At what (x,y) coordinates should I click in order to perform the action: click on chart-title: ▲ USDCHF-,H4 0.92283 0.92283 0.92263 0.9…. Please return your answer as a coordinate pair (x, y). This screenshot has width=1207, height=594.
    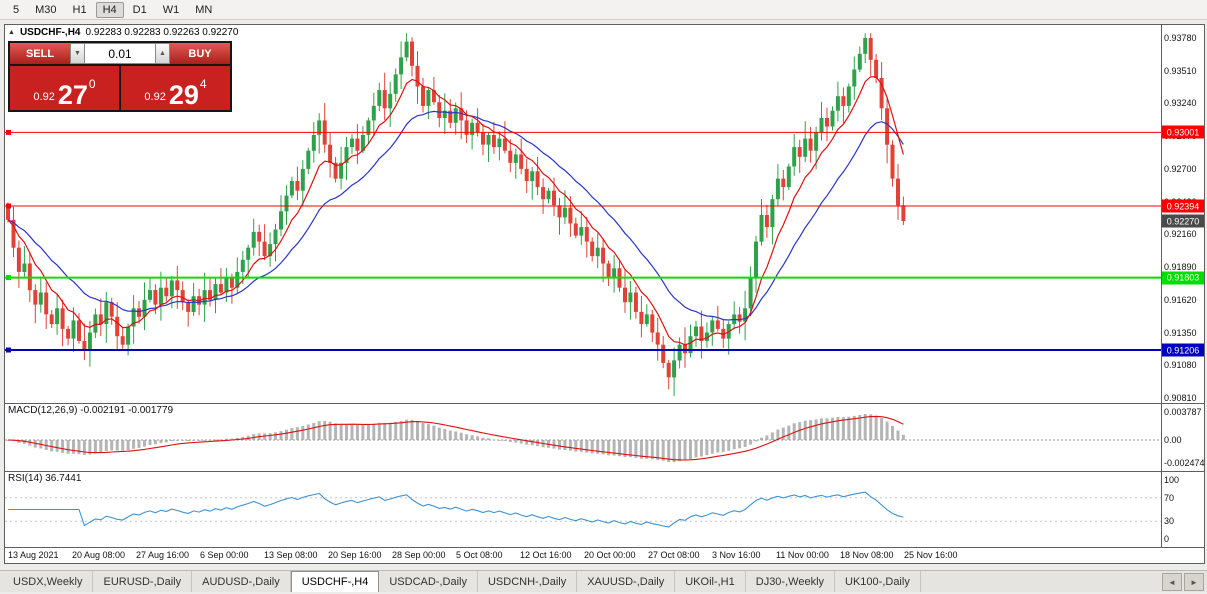
    Looking at the image, I should click on (123, 32).